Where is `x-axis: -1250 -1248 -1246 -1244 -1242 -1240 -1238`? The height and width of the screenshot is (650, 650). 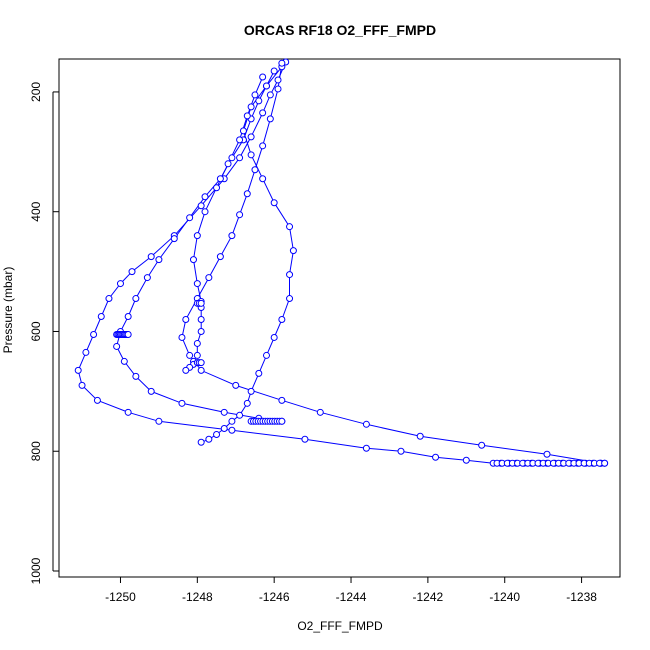
x-axis: -1250 -1248 -1246 -1244 -1242 -1240 -1238 is located at coordinates (351, 590).